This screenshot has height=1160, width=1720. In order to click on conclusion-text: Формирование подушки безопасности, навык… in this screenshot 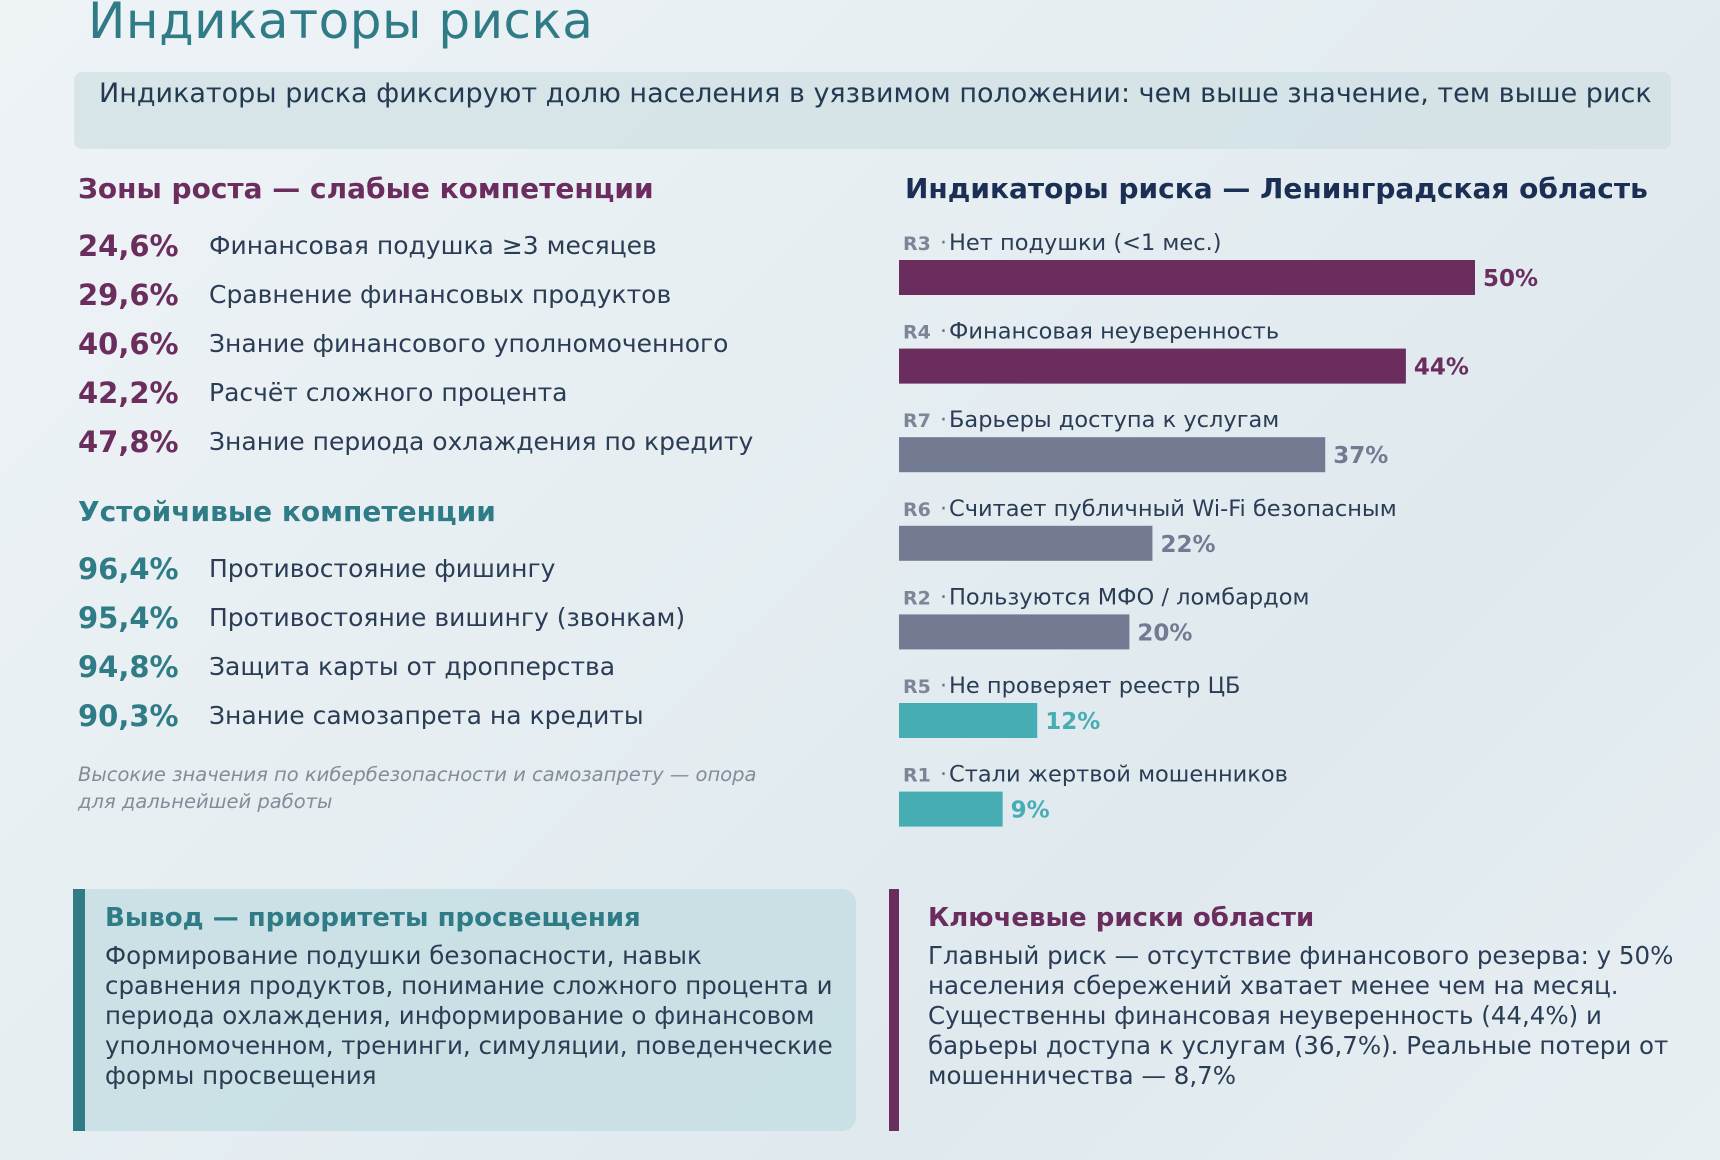, I will do `click(469, 1015)`.